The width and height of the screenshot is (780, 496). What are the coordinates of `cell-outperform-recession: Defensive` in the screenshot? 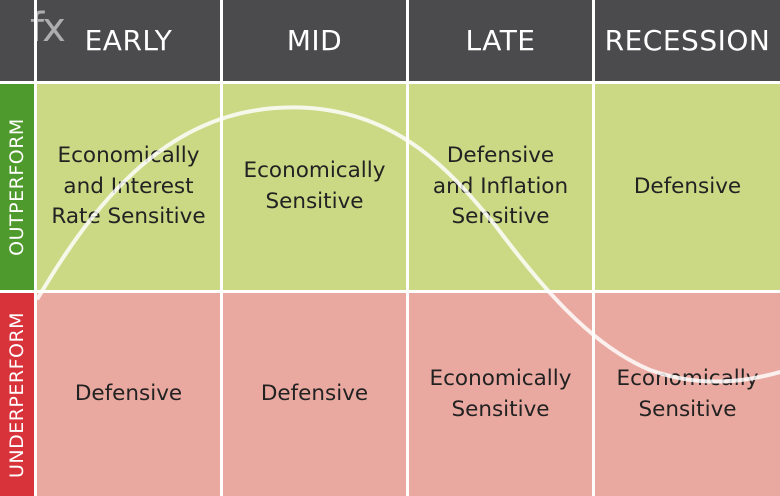 It's located at (687, 187).